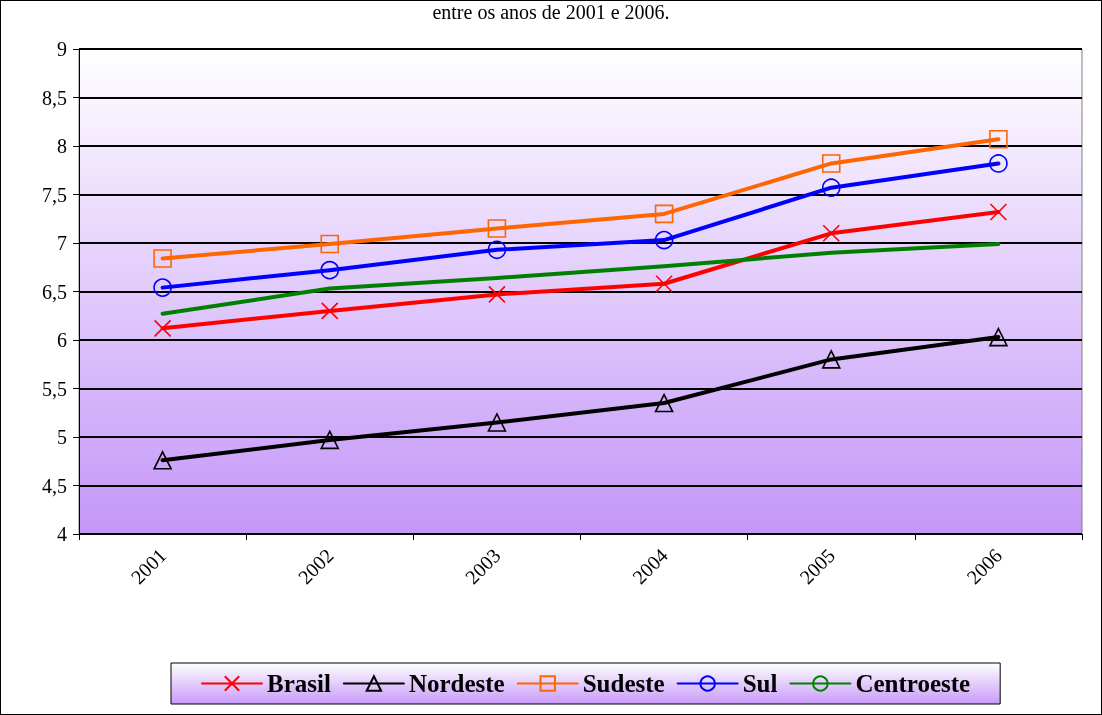  I want to click on y-tick-label: 5, so click(62, 437).